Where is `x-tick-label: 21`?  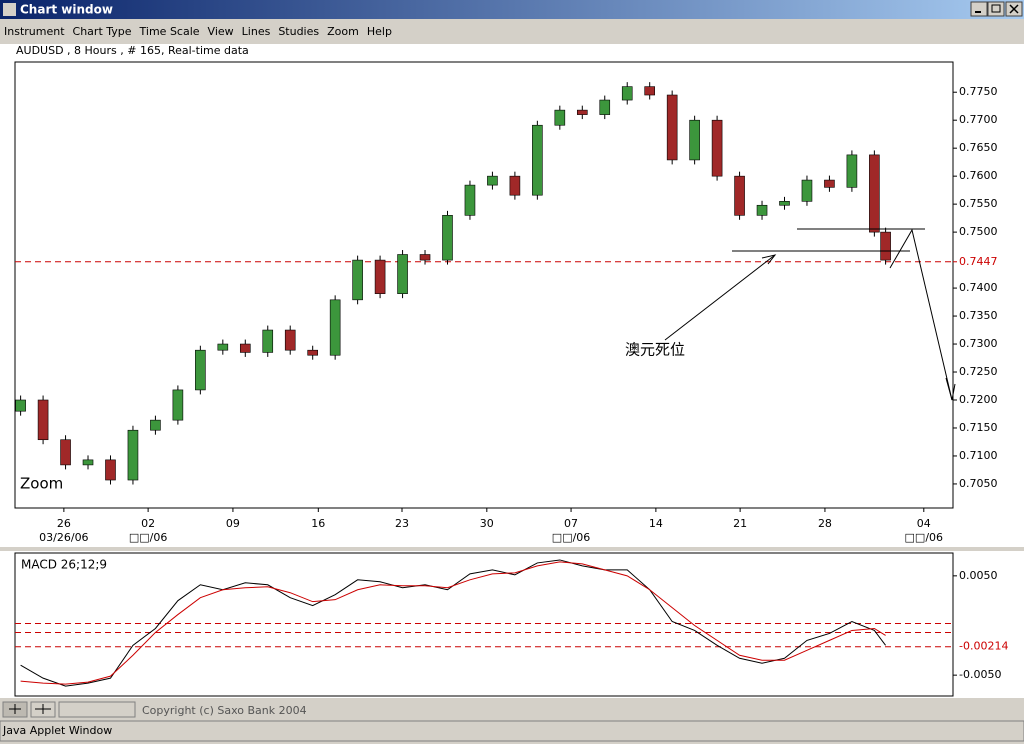
x-tick-label: 21 is located at coordinates (740, 523).